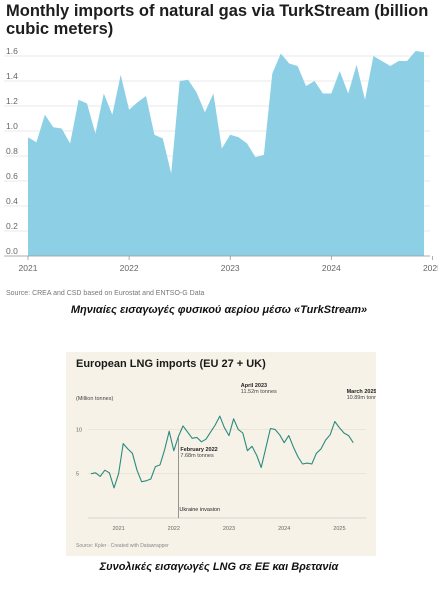 This screenshot has width=438, height=593. I want to click on gas-x-tick-label: 2022, so click(129, 268).